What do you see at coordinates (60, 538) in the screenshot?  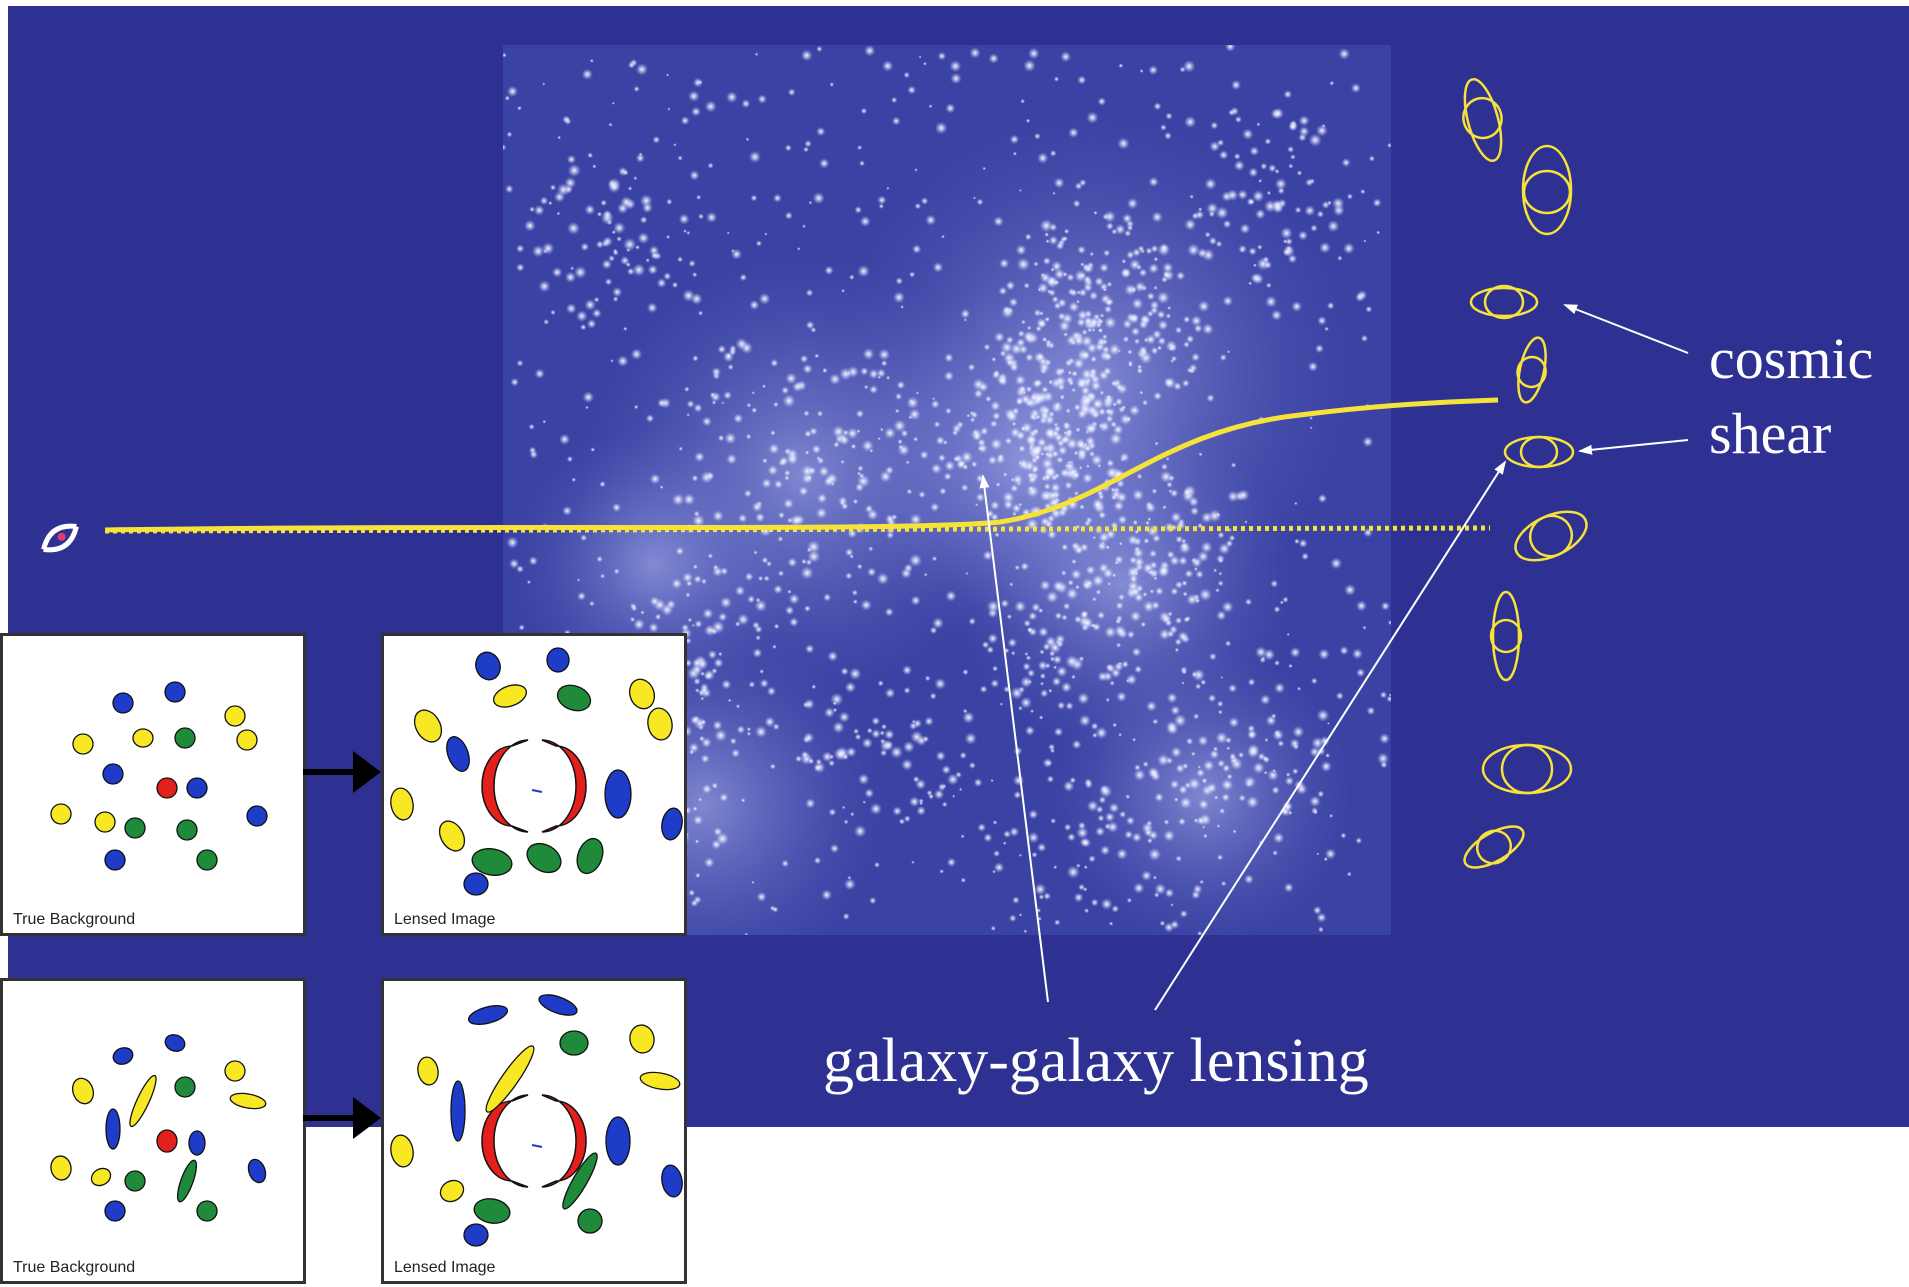 I see `eye-icon` at bounding box center [60, 538].